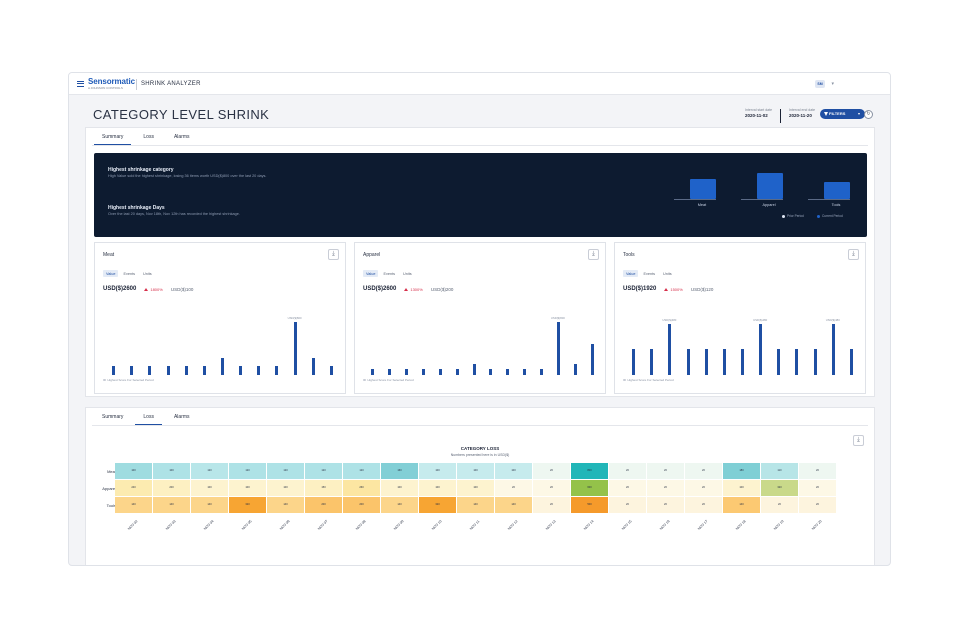  I want to click on chart-baseline, so click(695, 199).